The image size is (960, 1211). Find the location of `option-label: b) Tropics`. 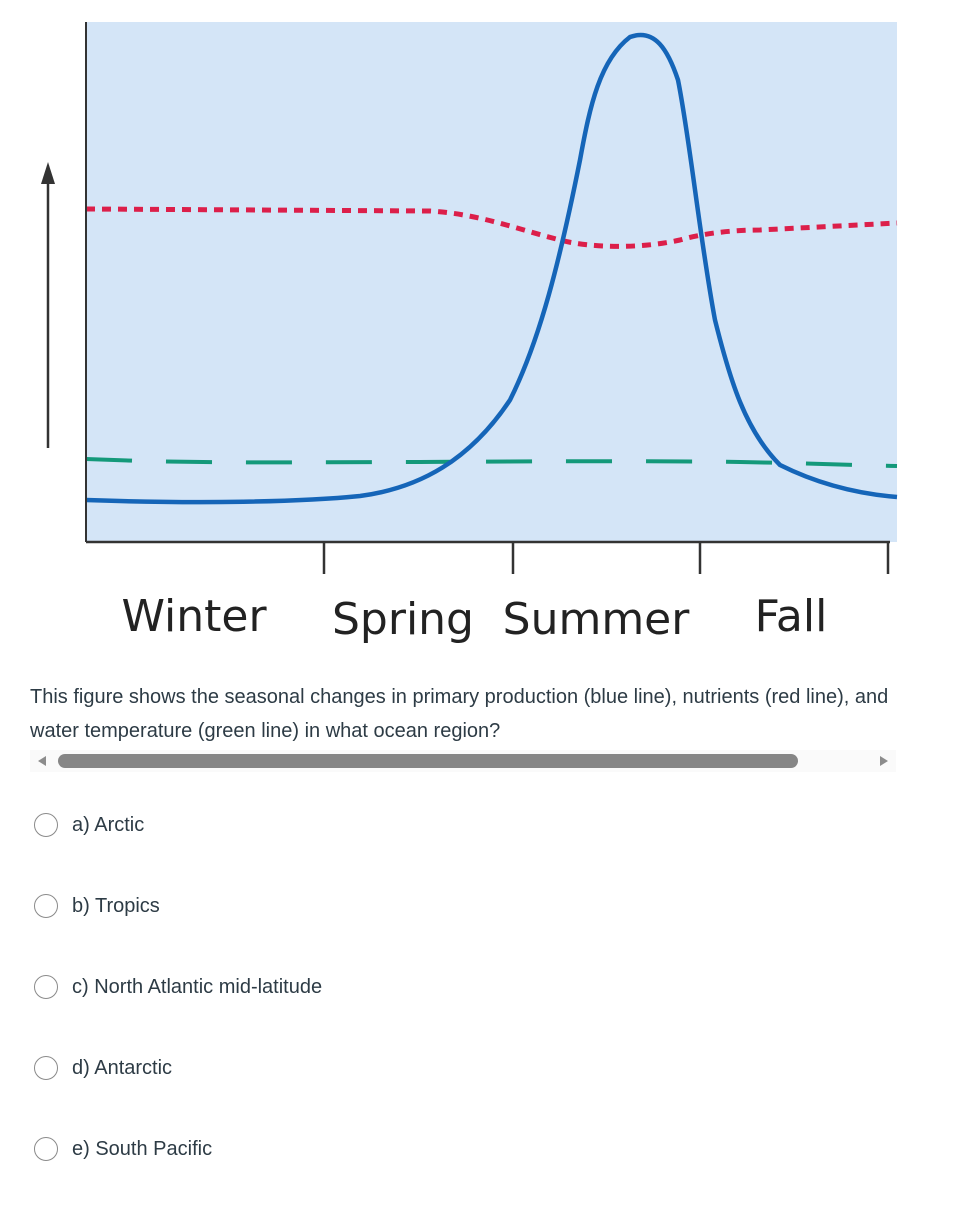

option-label: b) Tropics is located at coordinates (116, 905).